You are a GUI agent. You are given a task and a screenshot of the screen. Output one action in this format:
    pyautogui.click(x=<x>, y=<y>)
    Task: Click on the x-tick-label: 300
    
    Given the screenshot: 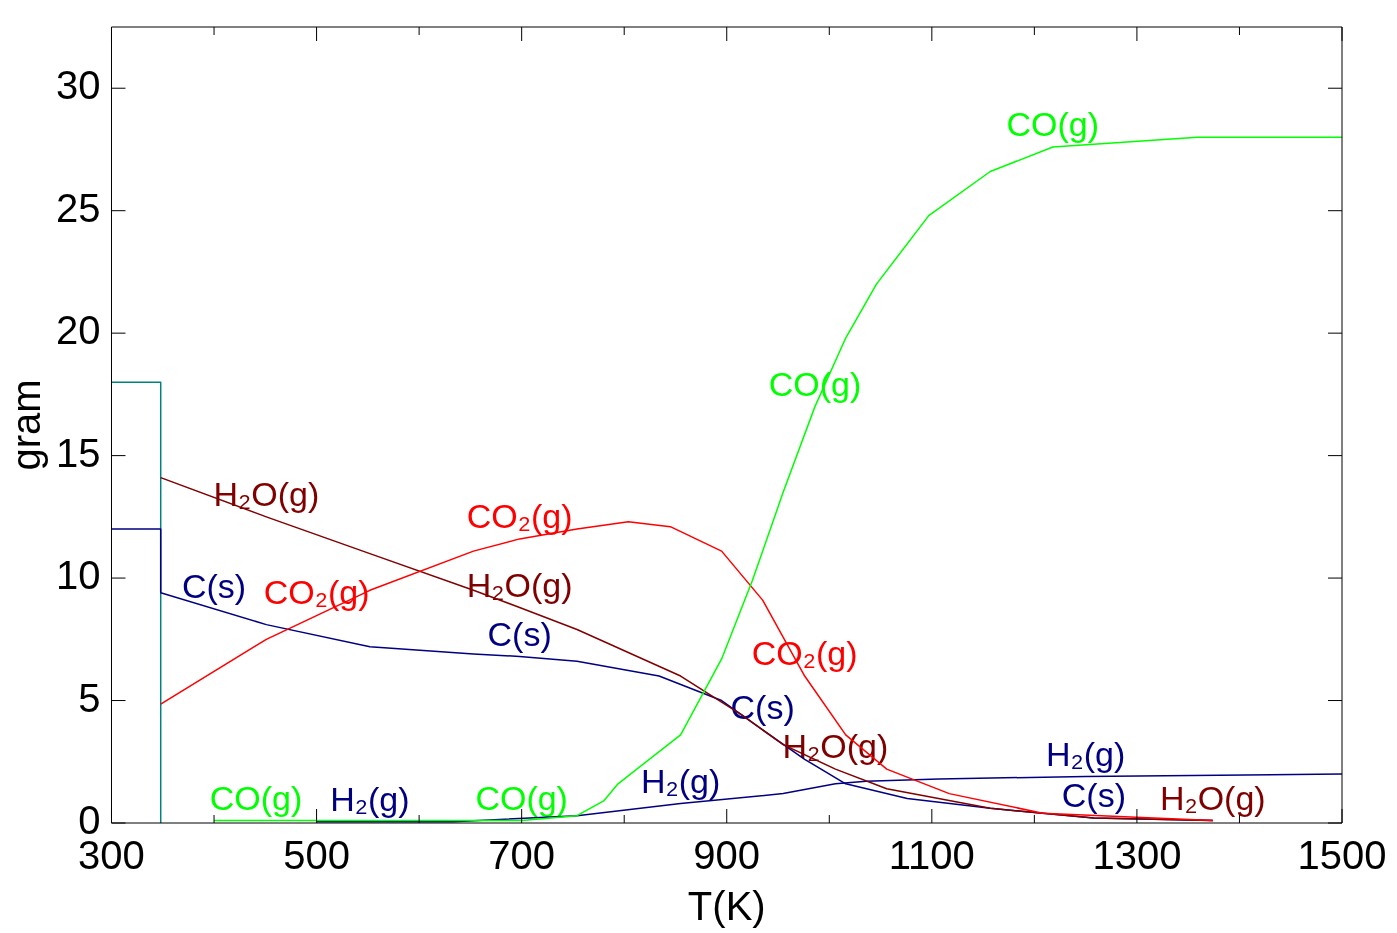 What is the action you would take?
    pyautogui.click(x=111, y=855)
    